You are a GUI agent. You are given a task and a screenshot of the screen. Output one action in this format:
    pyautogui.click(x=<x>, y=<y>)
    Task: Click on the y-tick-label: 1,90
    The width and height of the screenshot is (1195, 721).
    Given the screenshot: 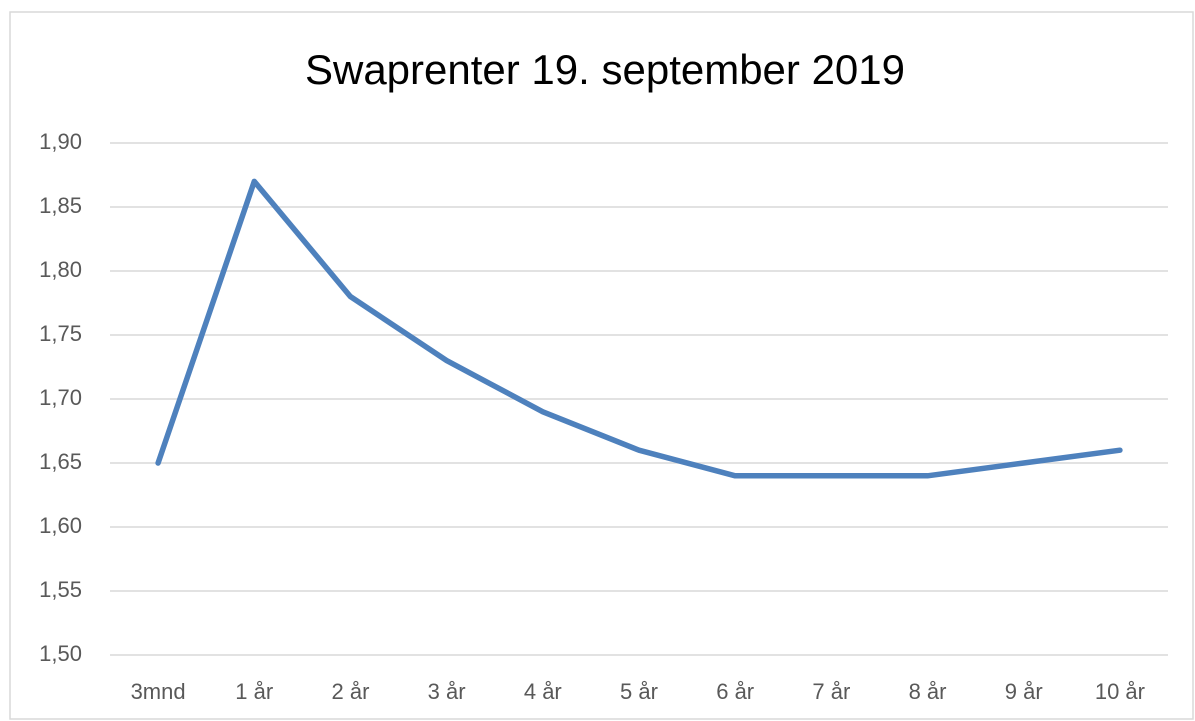 What is the action you would take?
    pyautogui.click(x=60, y=141)
    